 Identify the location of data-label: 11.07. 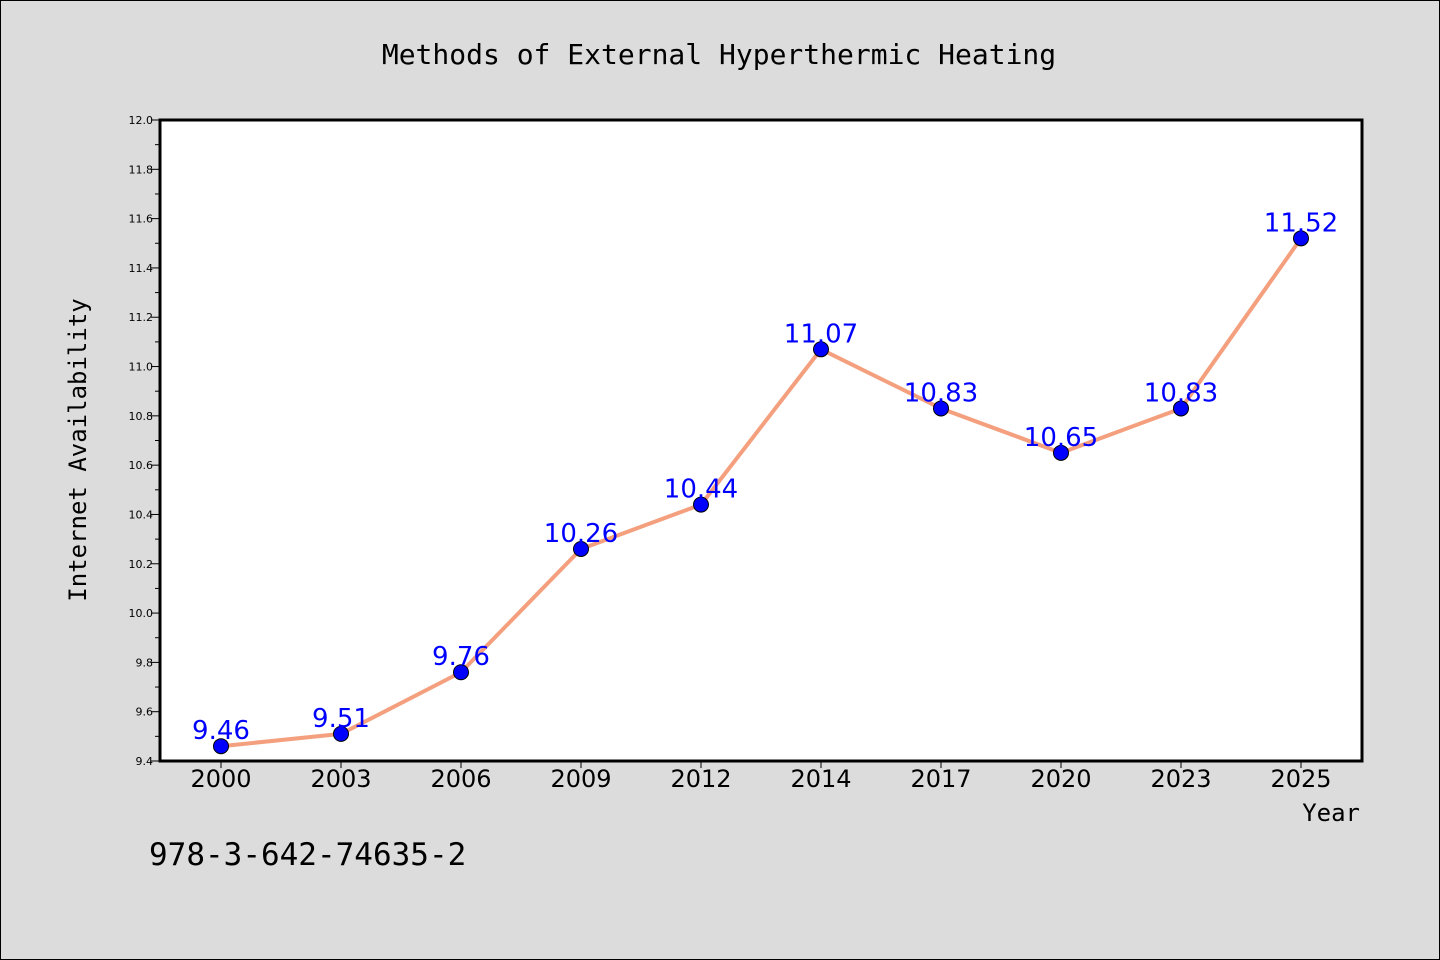
(821, 334).